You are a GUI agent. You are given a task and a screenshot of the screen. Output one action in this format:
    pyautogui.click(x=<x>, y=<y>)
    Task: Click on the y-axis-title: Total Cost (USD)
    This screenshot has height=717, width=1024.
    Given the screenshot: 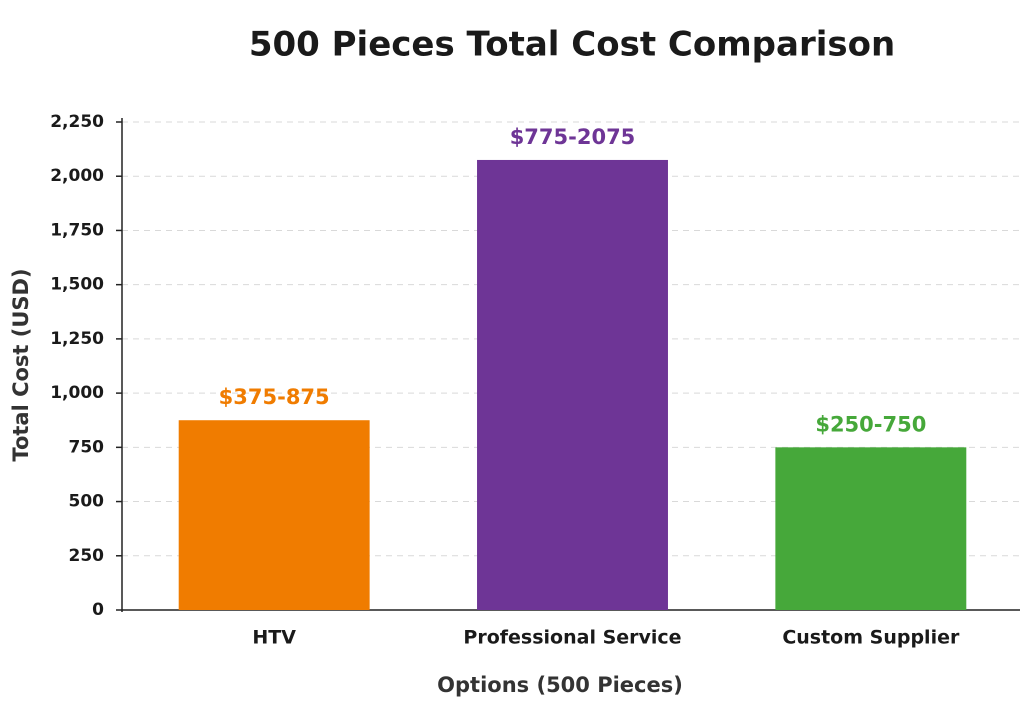 What is the action you would take?
    pyautogui.click(x=21, y=364)
    